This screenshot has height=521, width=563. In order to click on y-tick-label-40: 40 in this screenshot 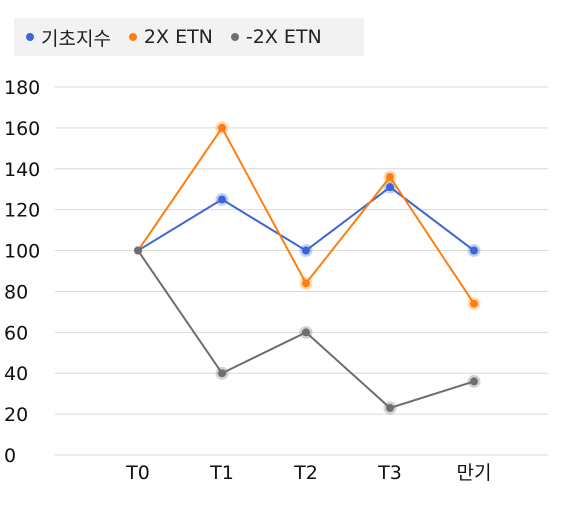, I will do `click(16, 374)`.